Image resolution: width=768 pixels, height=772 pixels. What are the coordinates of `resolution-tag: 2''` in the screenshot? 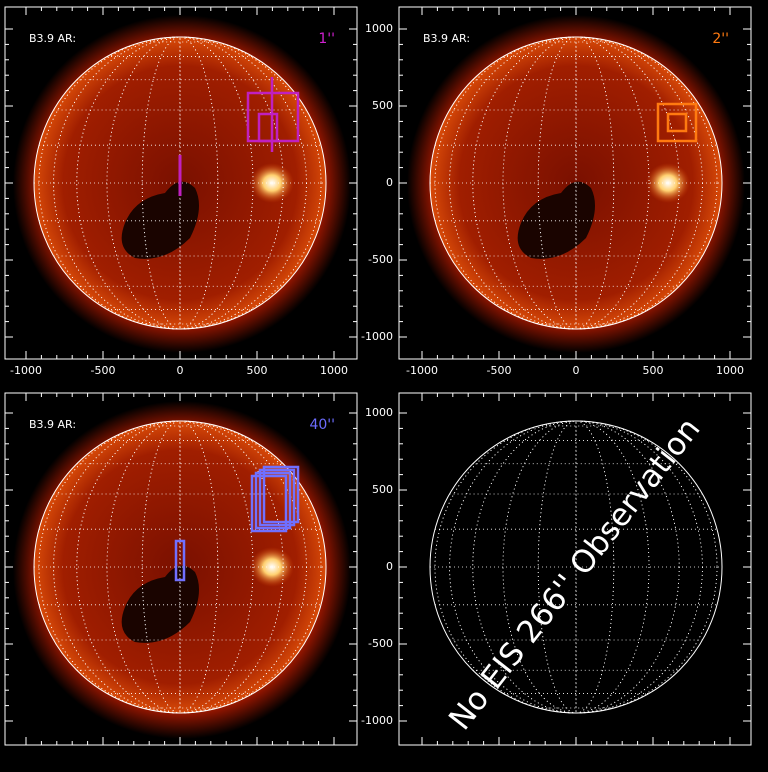 It's located at (720, 39).